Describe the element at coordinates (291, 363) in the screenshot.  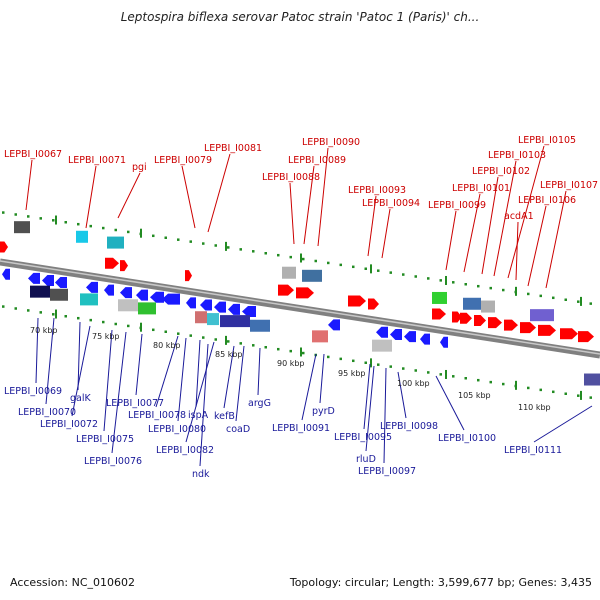
I see `kbp-tick-label: 90 kbp` at that location.